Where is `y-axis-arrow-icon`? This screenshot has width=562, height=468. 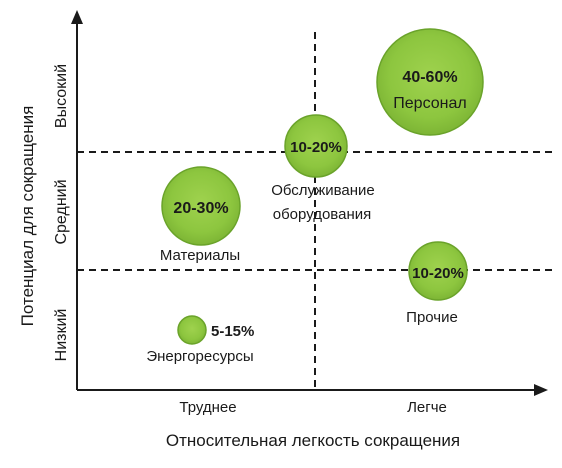 y-axis-arrow-icon is located at coordinates (77, 17).